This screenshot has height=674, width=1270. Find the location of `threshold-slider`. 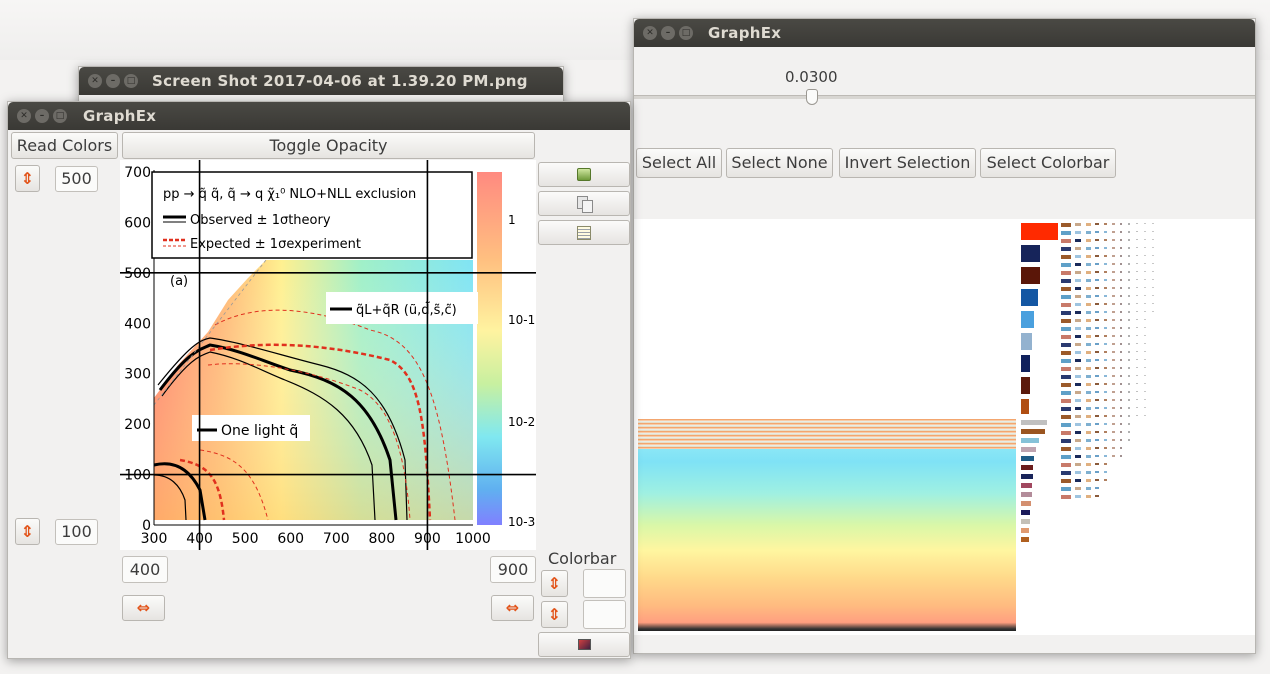

threshold-slider is located at coordinates (944, 97).